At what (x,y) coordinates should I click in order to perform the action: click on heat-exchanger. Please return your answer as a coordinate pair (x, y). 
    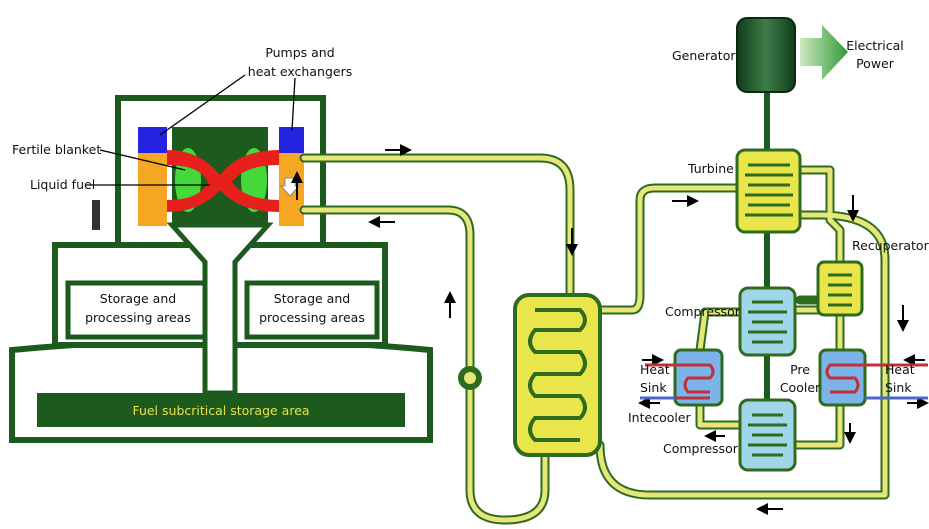
    Looking at the image, I should click on (557, 375).